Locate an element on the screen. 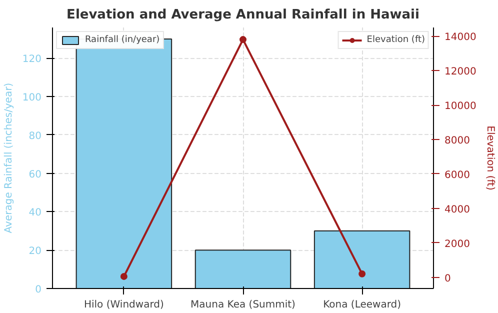 This screenshot has width=498, height=313. y2-tick-label: 12000 is located at coordinates (460, 72).